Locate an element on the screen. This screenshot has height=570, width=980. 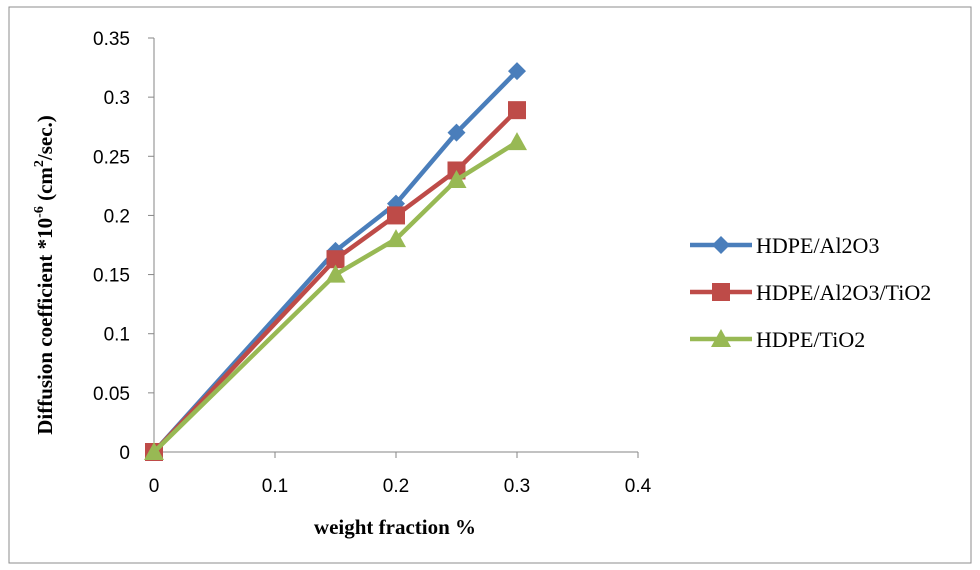
legend-label: HDPE/Al2O3/TiO2 is located at coordinates (843, 292).